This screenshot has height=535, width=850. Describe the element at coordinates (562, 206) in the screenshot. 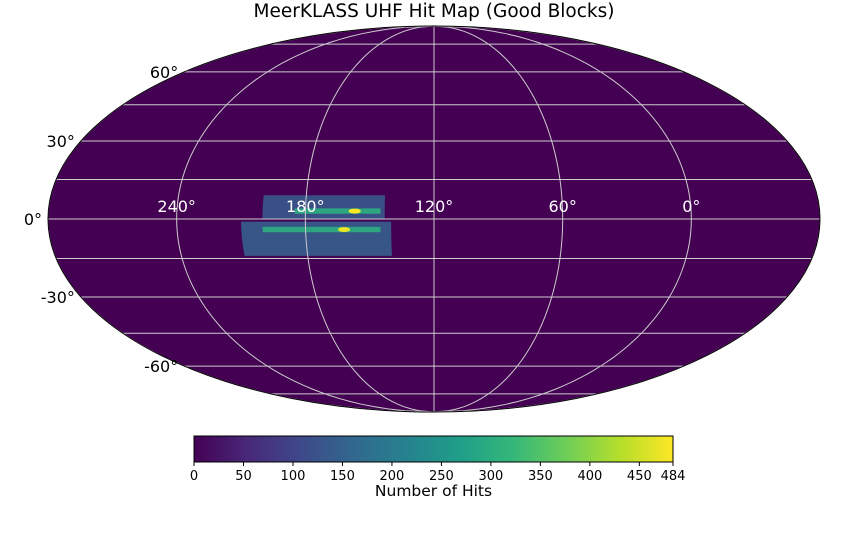

I see `longitude-tick-label: 60°` at that location.